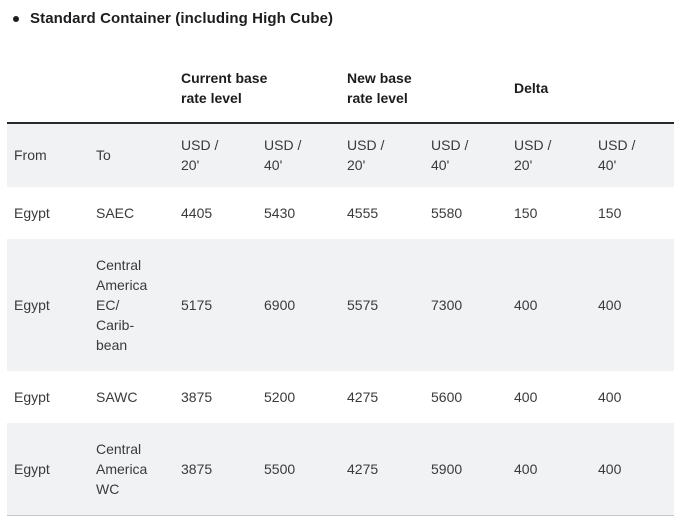  Describe the element at coordinates (215, 155) in the screenshot. I see `column-header-current-20: USD / 20'` at that location.